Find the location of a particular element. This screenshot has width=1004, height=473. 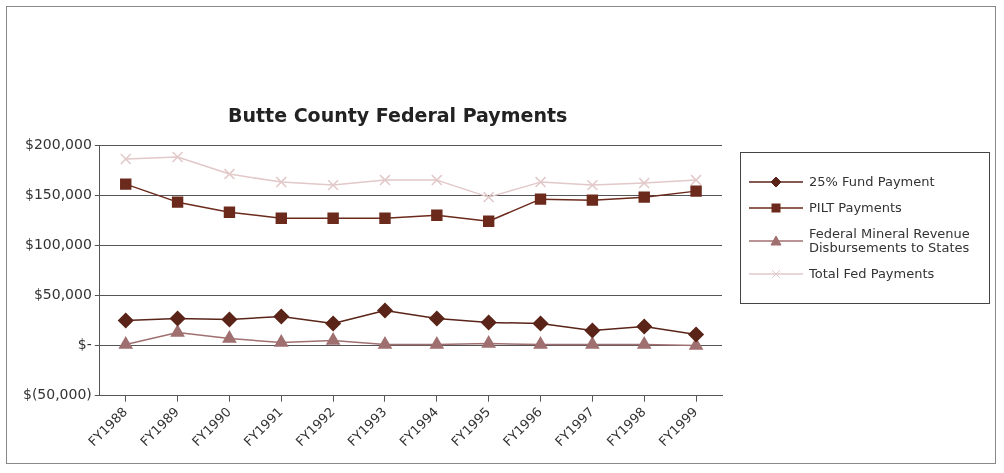

y-tick-label: $(50,000) is located at coordinates (57, 394).